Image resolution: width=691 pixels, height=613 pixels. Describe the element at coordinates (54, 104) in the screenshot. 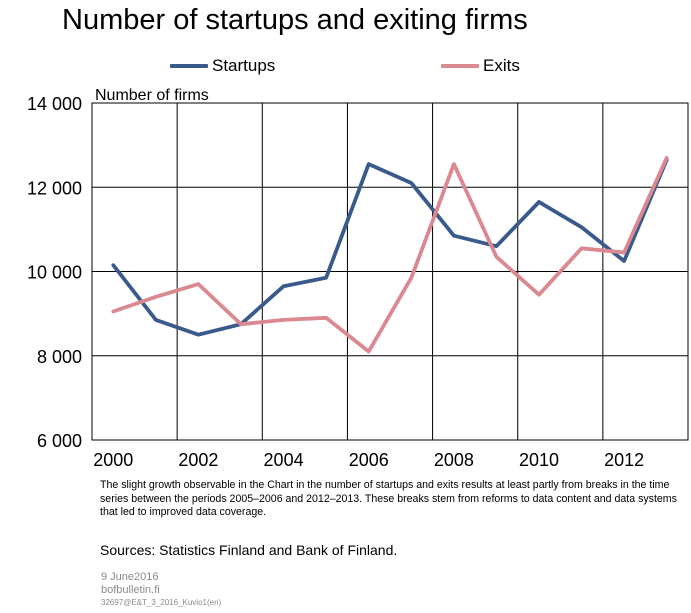

I see `y-tick-label: 14 000` at that location.